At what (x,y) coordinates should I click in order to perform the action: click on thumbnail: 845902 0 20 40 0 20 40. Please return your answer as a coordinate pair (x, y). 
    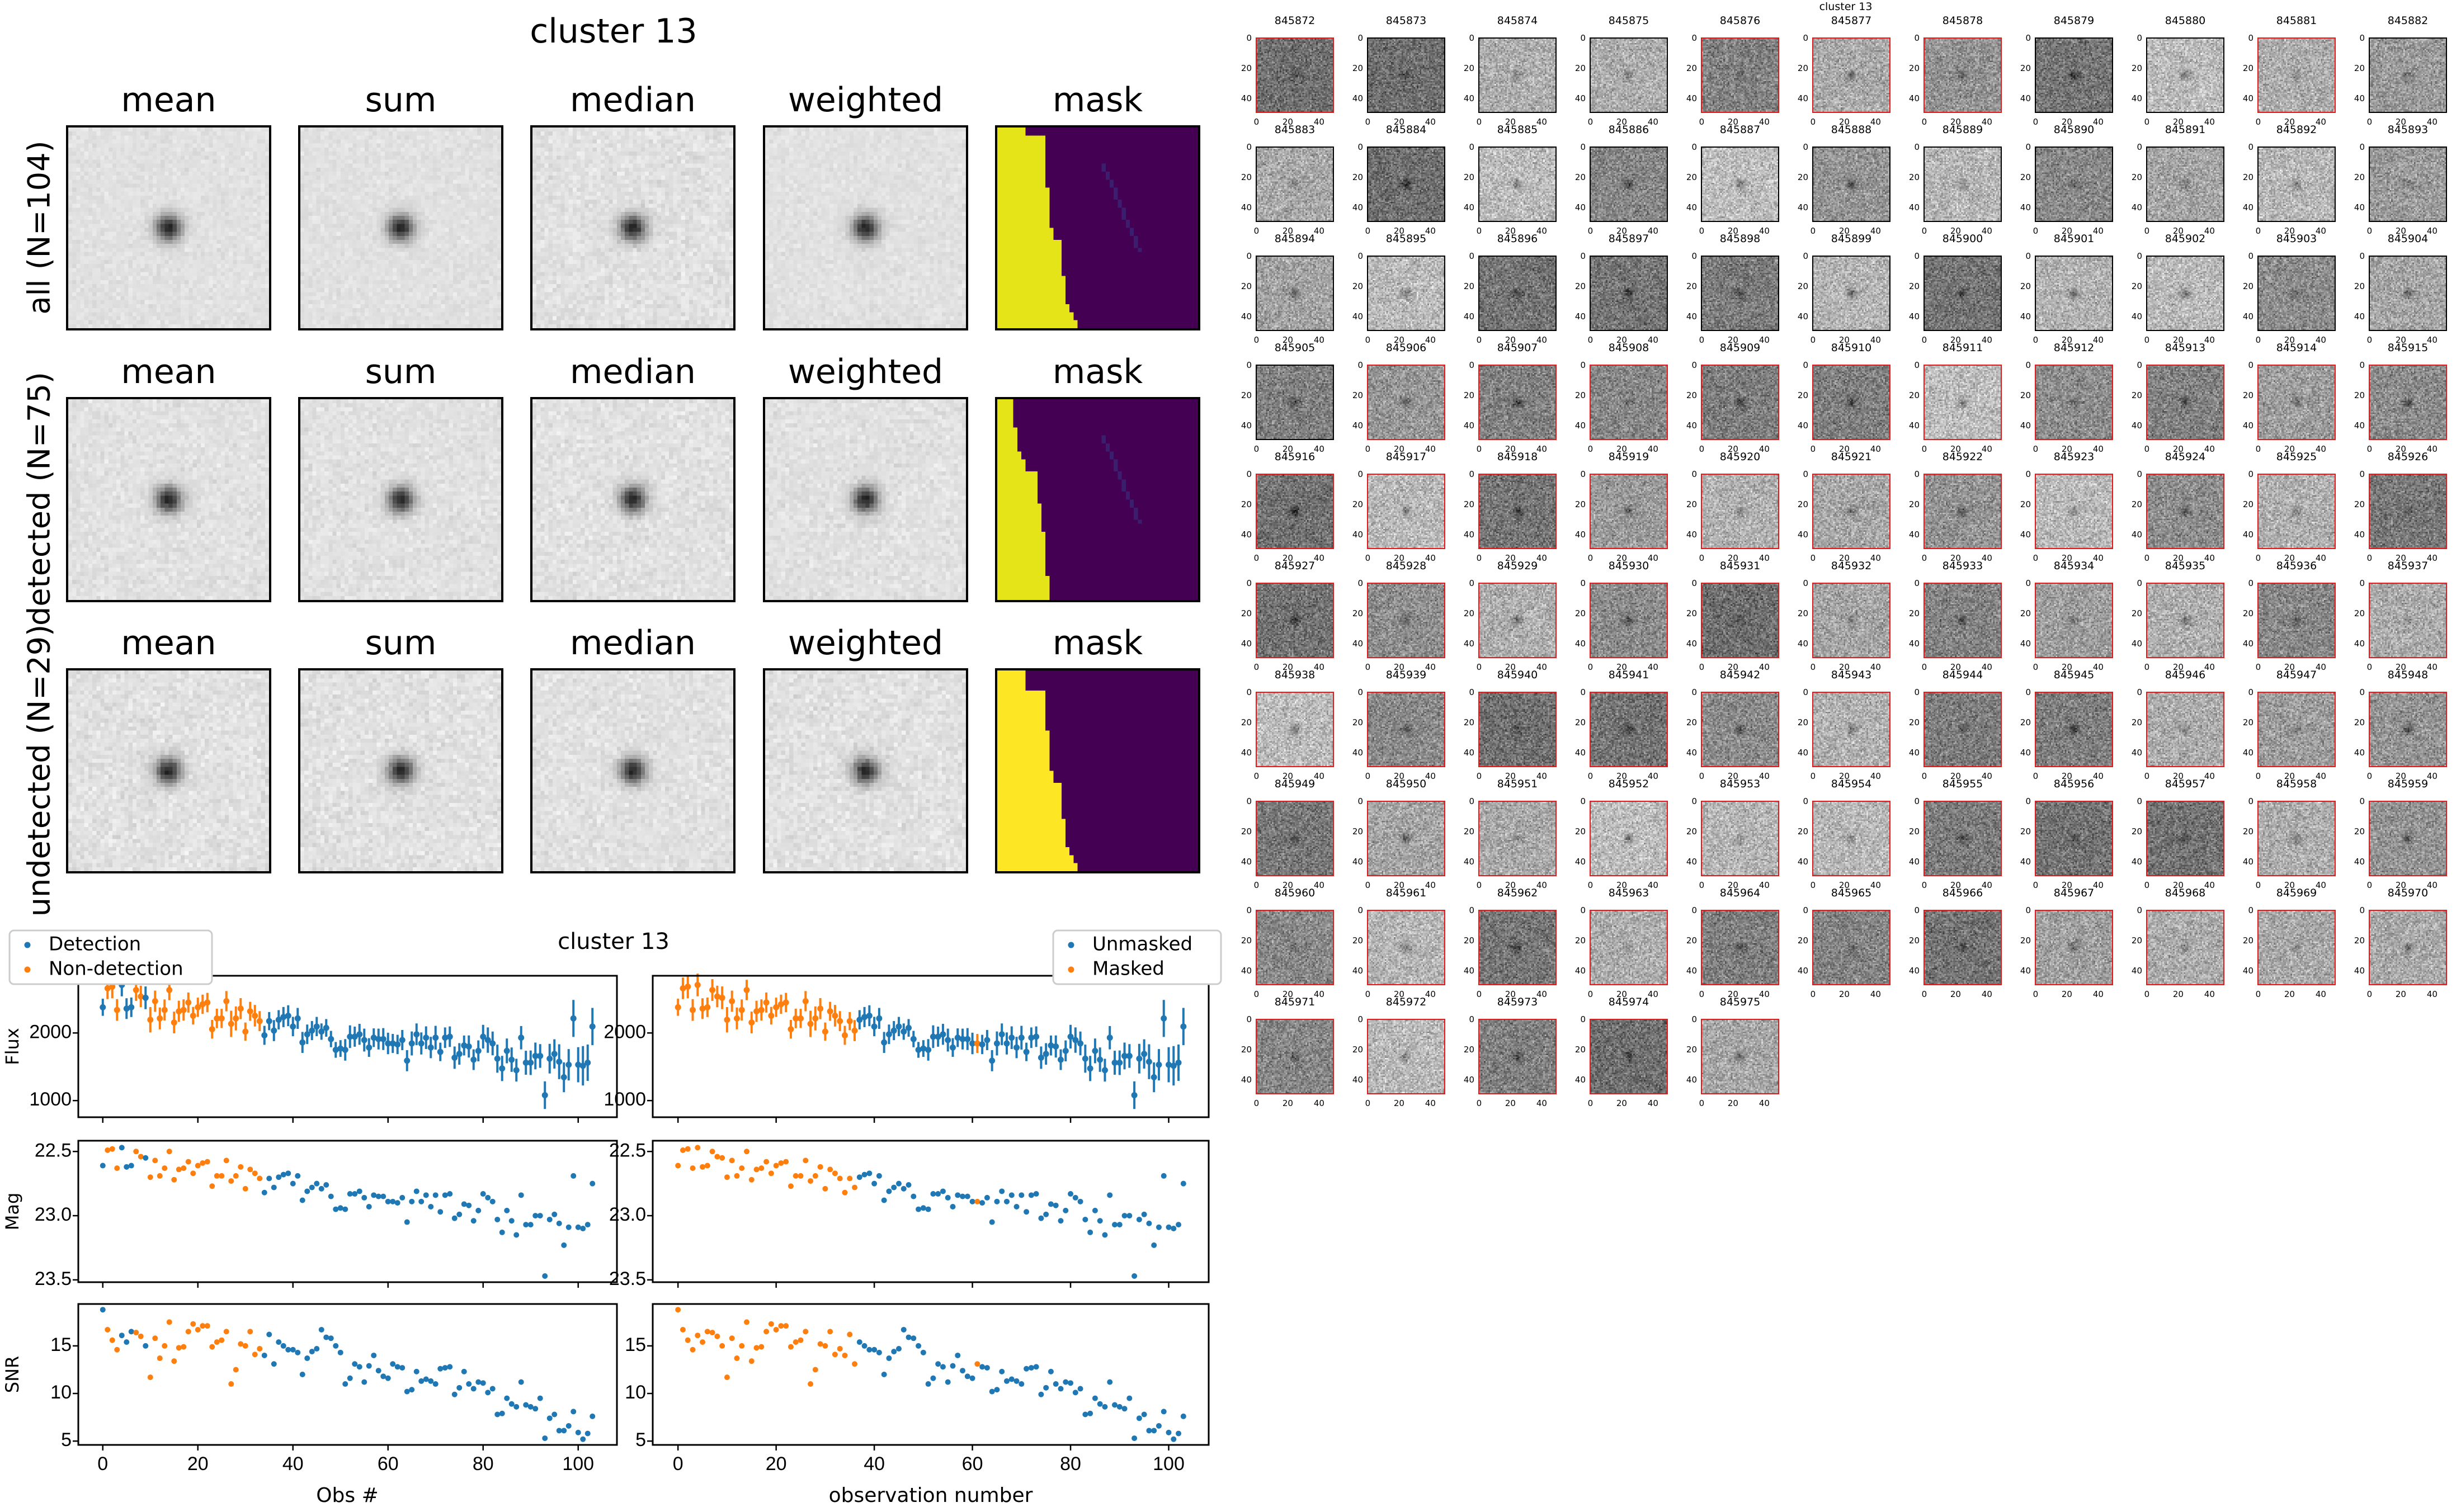
    Looking at the image, I should click on (2178, 289).